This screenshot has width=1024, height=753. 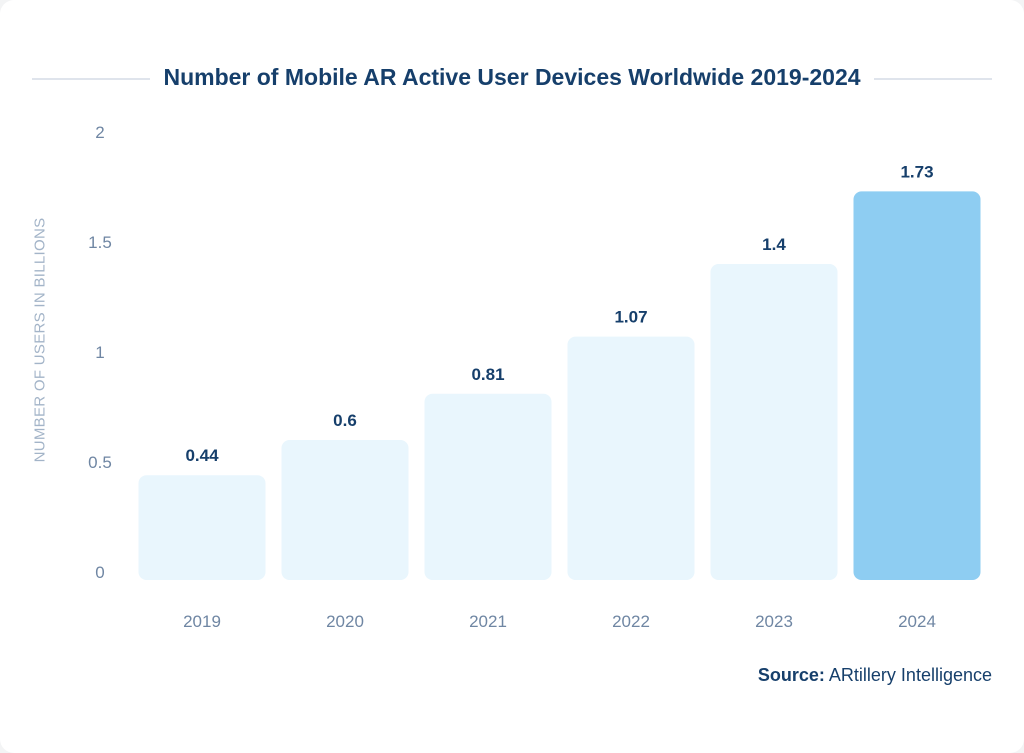 What do you see at coordinates (99, 132) in the screenshot?
I see `y-tick-label: 2` at bounding box center [99, 132].